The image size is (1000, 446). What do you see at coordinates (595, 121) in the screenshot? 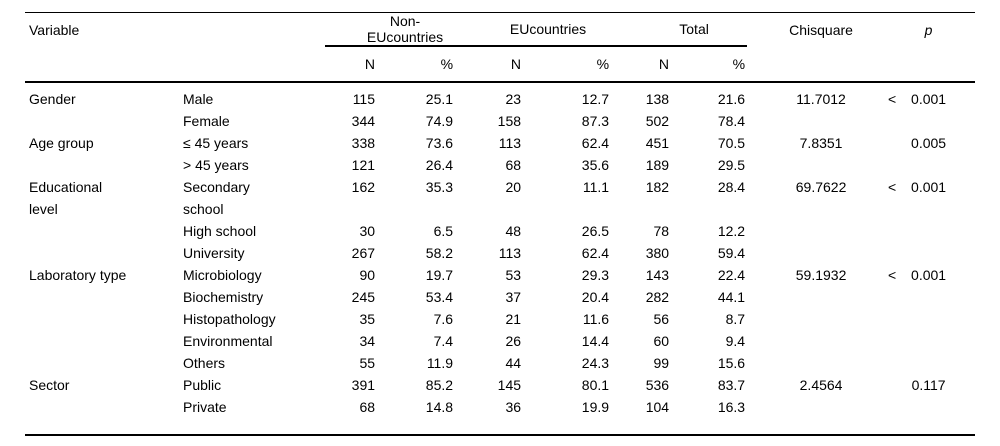
I see `cell-eu-pct: 87.3` at bounding box center [595, 121].